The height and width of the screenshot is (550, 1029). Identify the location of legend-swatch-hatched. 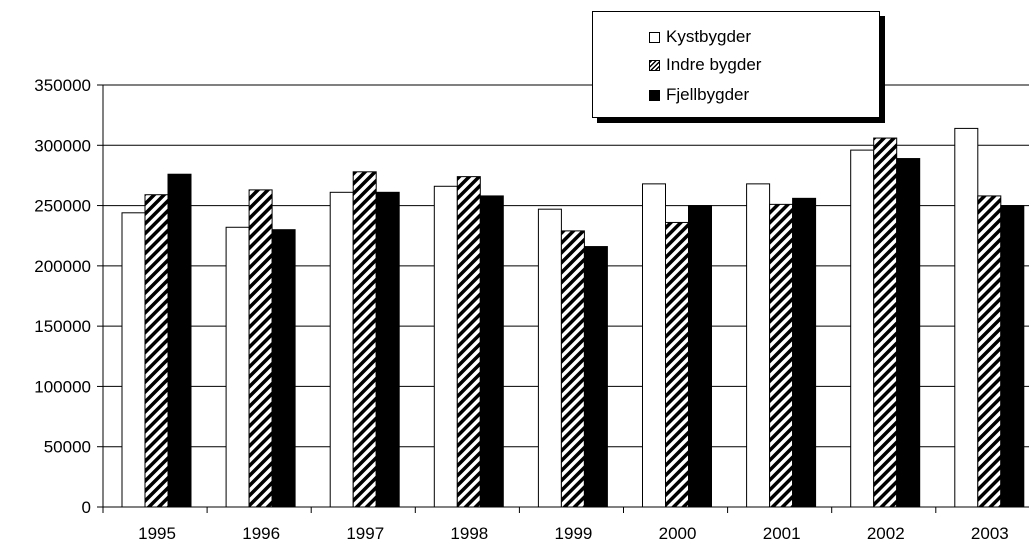
(654, 65).